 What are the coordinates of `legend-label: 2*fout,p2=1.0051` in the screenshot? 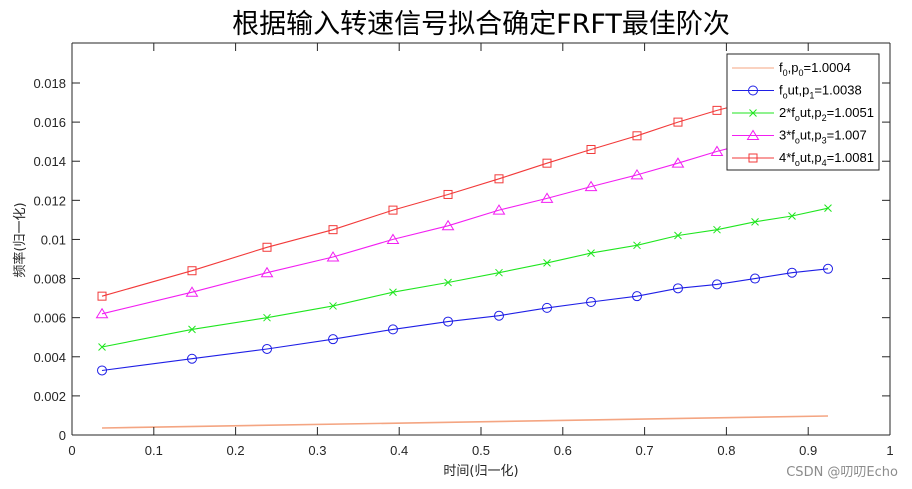 It's located at (826, 114).